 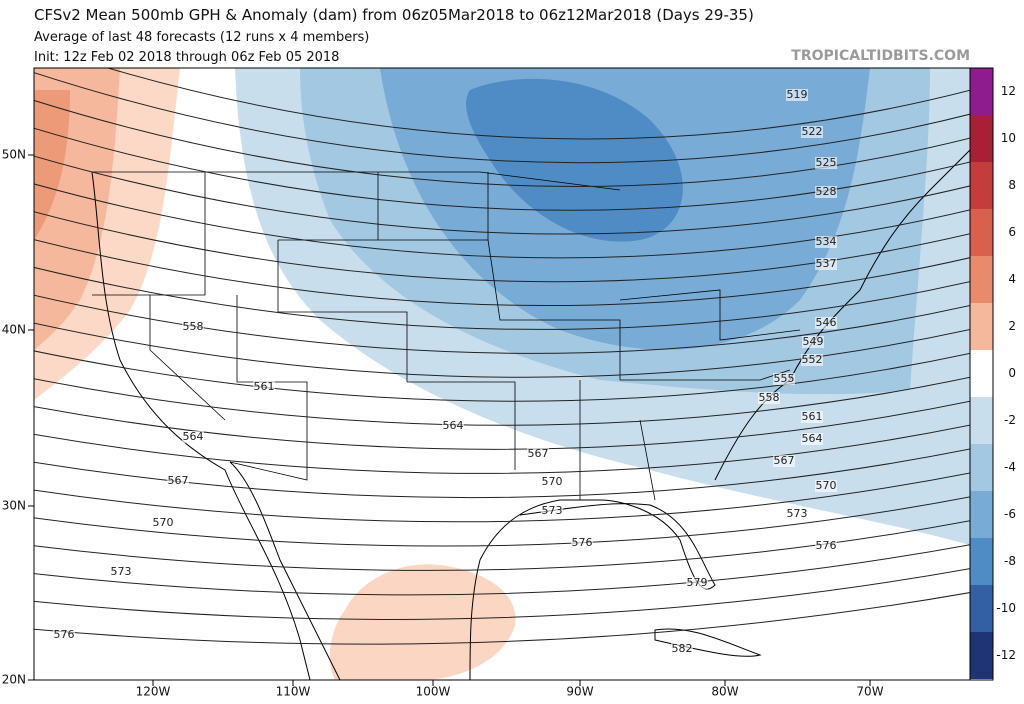 I want to click on colorbar-label: 6, so click(x=1012, y=232).